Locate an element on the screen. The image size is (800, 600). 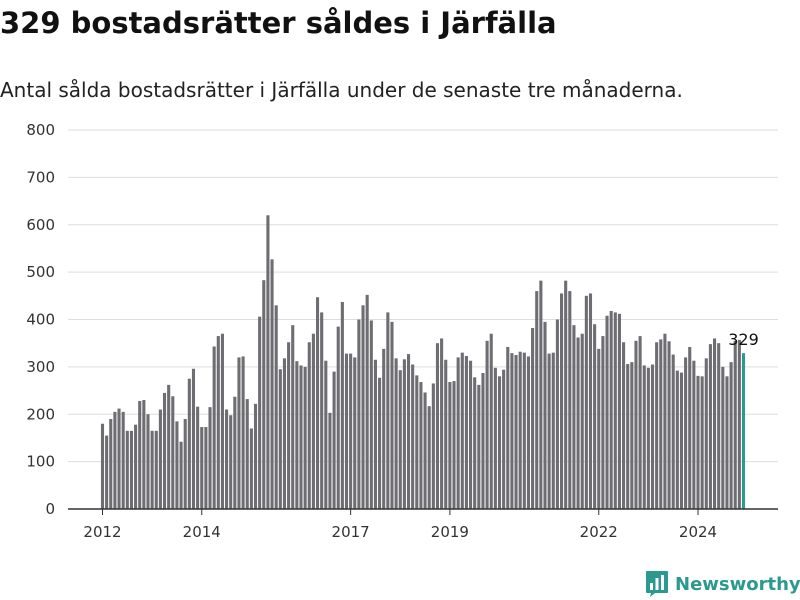
y-tick-label: 200 is located at coordinates (40, 414).